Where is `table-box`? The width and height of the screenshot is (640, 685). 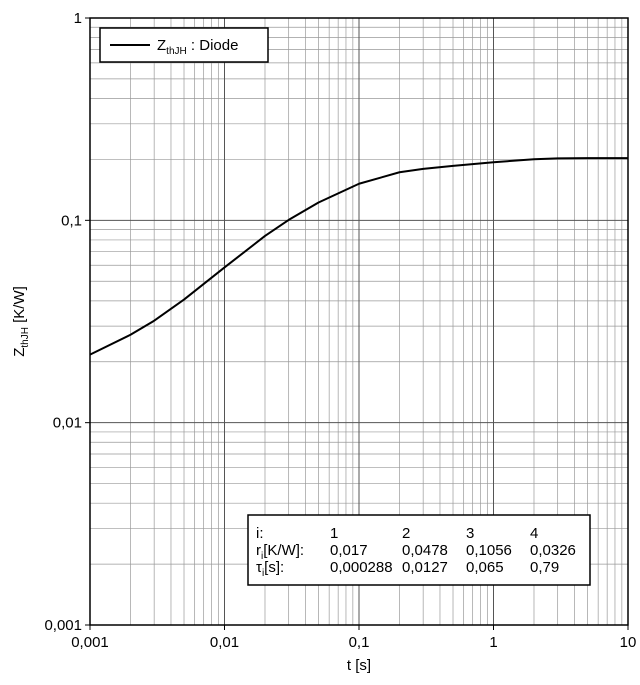
table-box is located at coordinates (419, 550).